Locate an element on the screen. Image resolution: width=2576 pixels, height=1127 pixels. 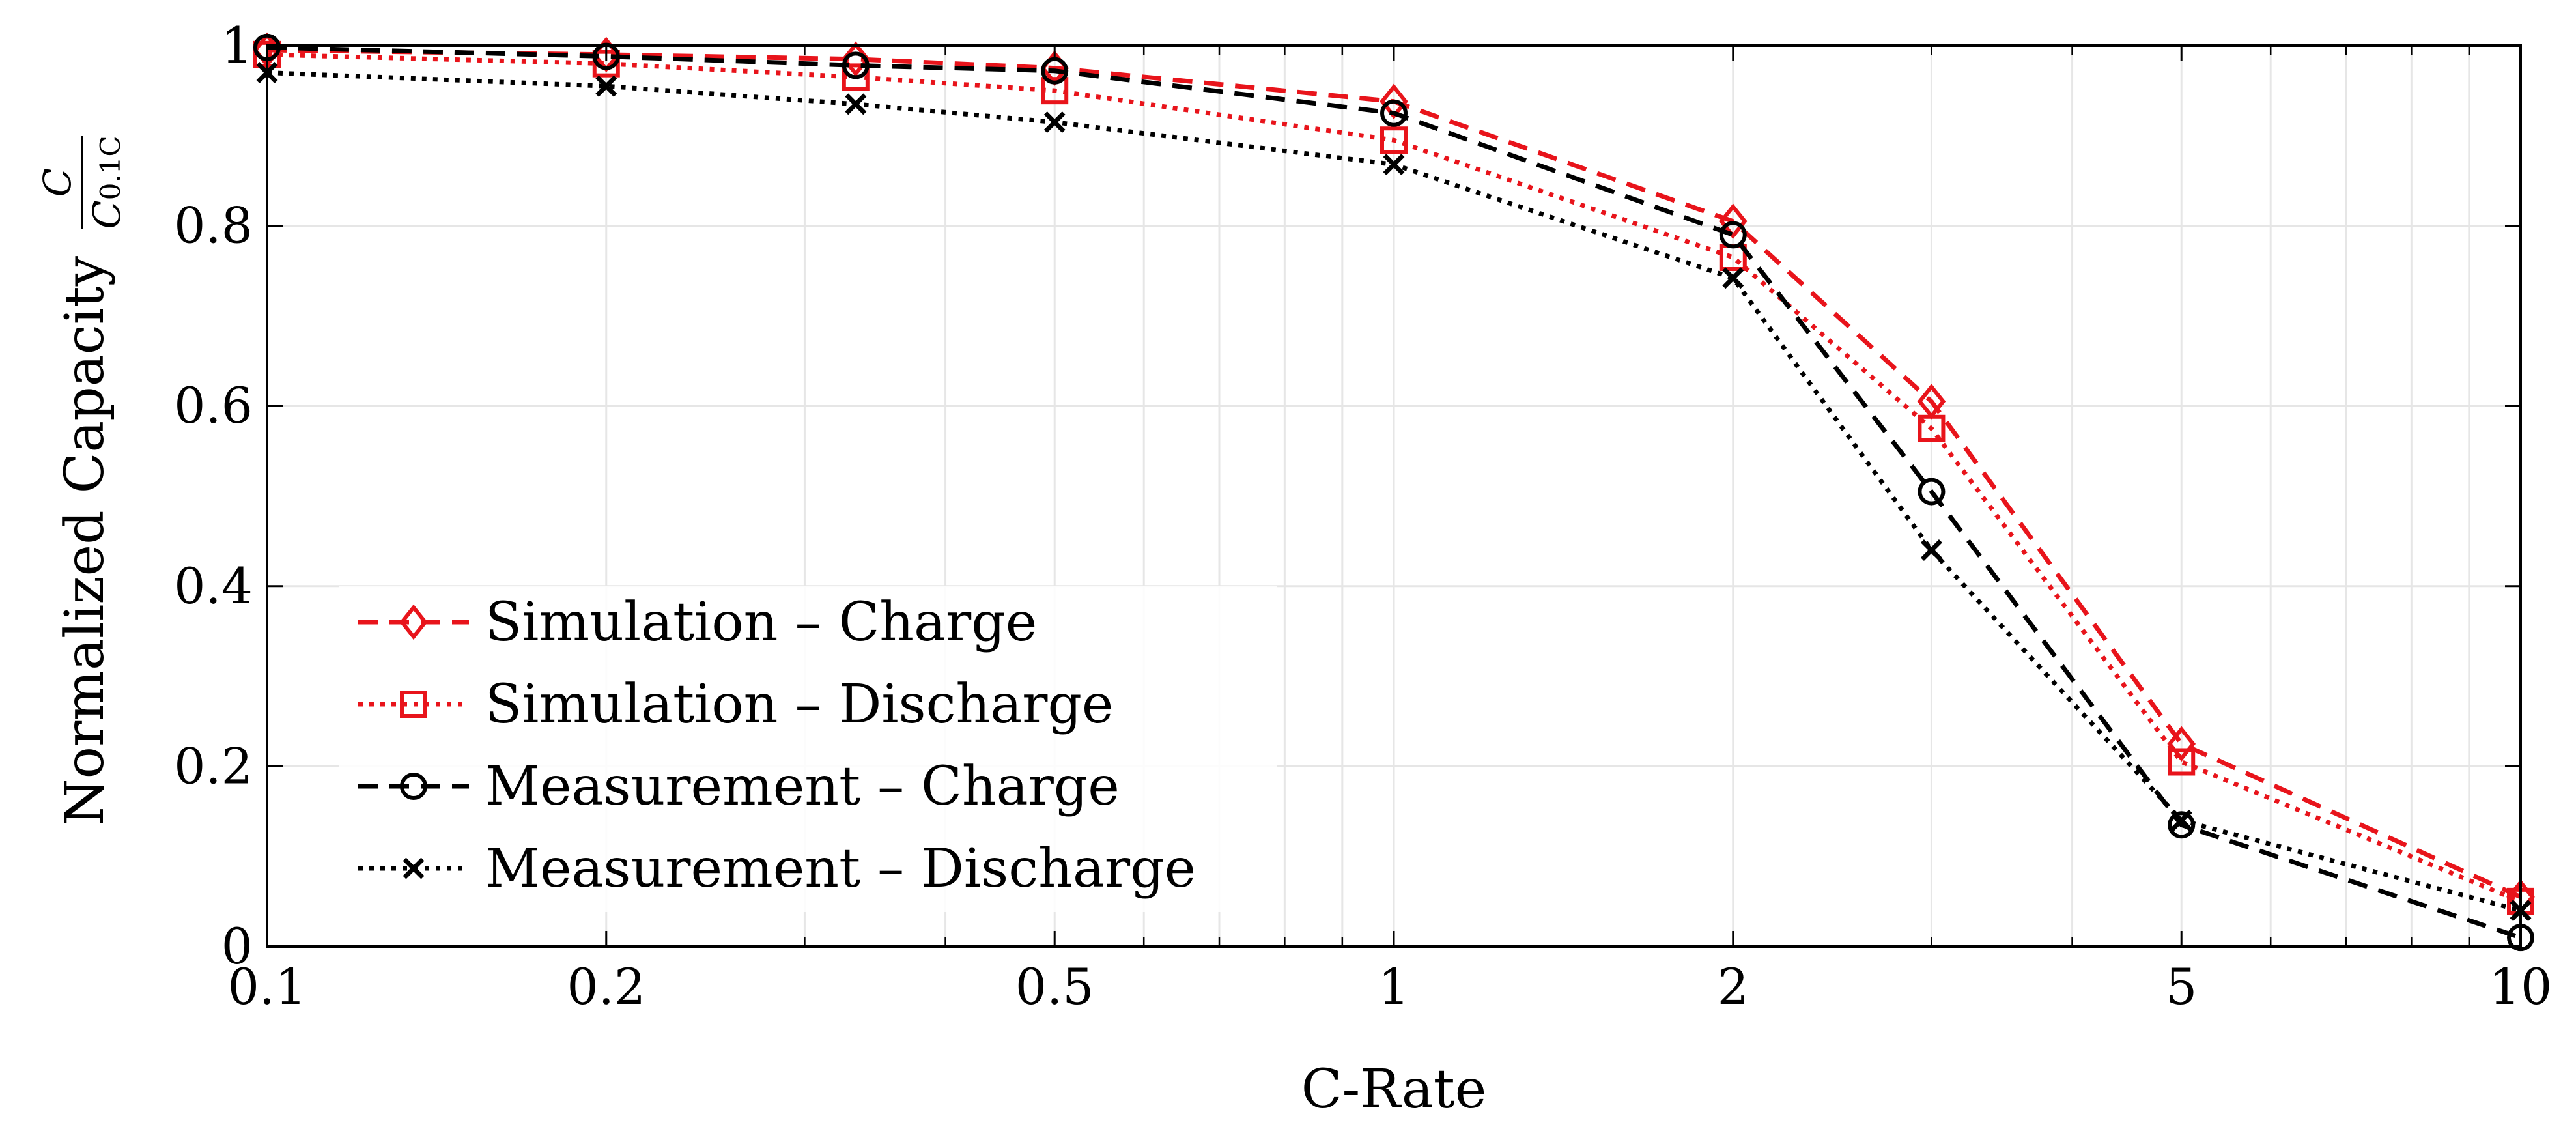
y-tick-label: 0.4 is located at coordinates (213, 586).